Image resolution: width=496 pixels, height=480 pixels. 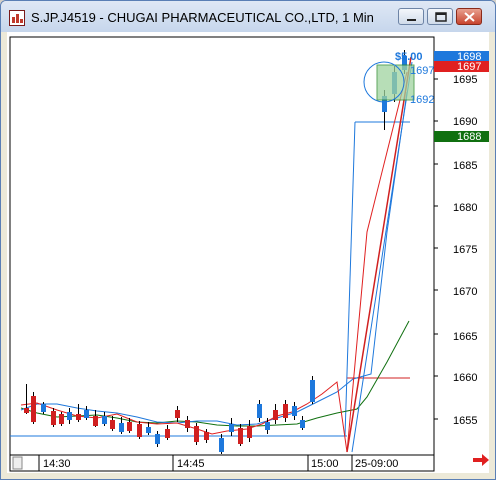 I want to click on annotation-high: 1697, so click(x=422, y=71).